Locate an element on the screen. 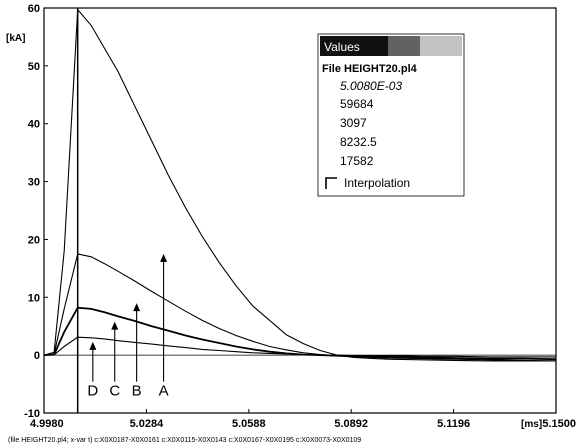 Image resolution: width=576 pixels, height=446 pixels. x-tick-label: 5.0284 is located at coordinates (147, 424).